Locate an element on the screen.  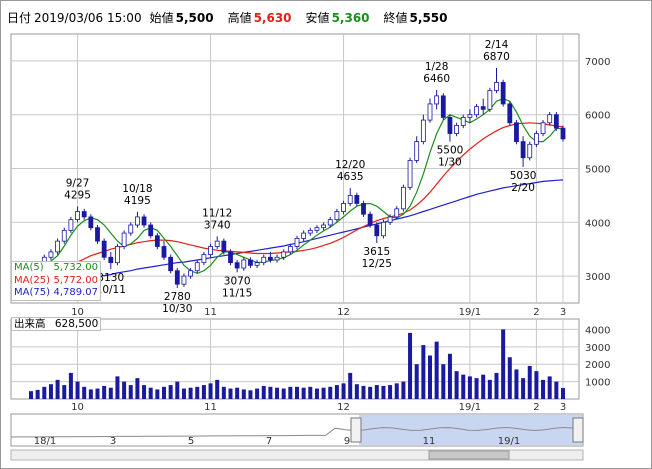
low-value: 5,360 is located at coordinates (350, 18).